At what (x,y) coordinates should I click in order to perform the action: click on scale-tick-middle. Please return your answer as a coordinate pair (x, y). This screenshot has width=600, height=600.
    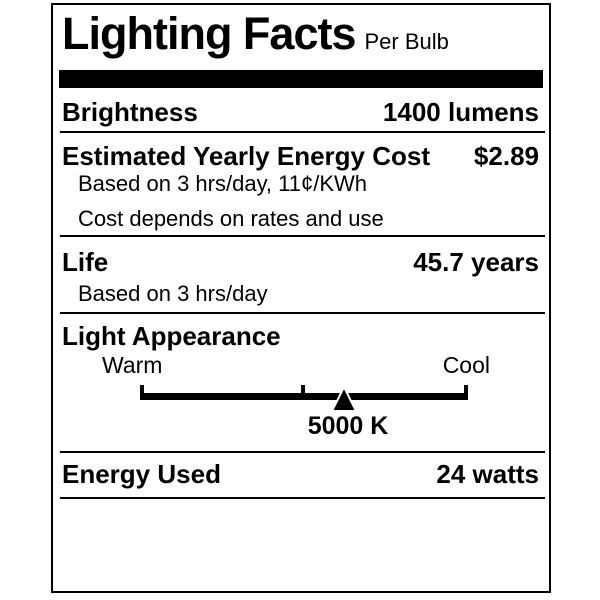
    Looking at the image, I should click on (303, 392).